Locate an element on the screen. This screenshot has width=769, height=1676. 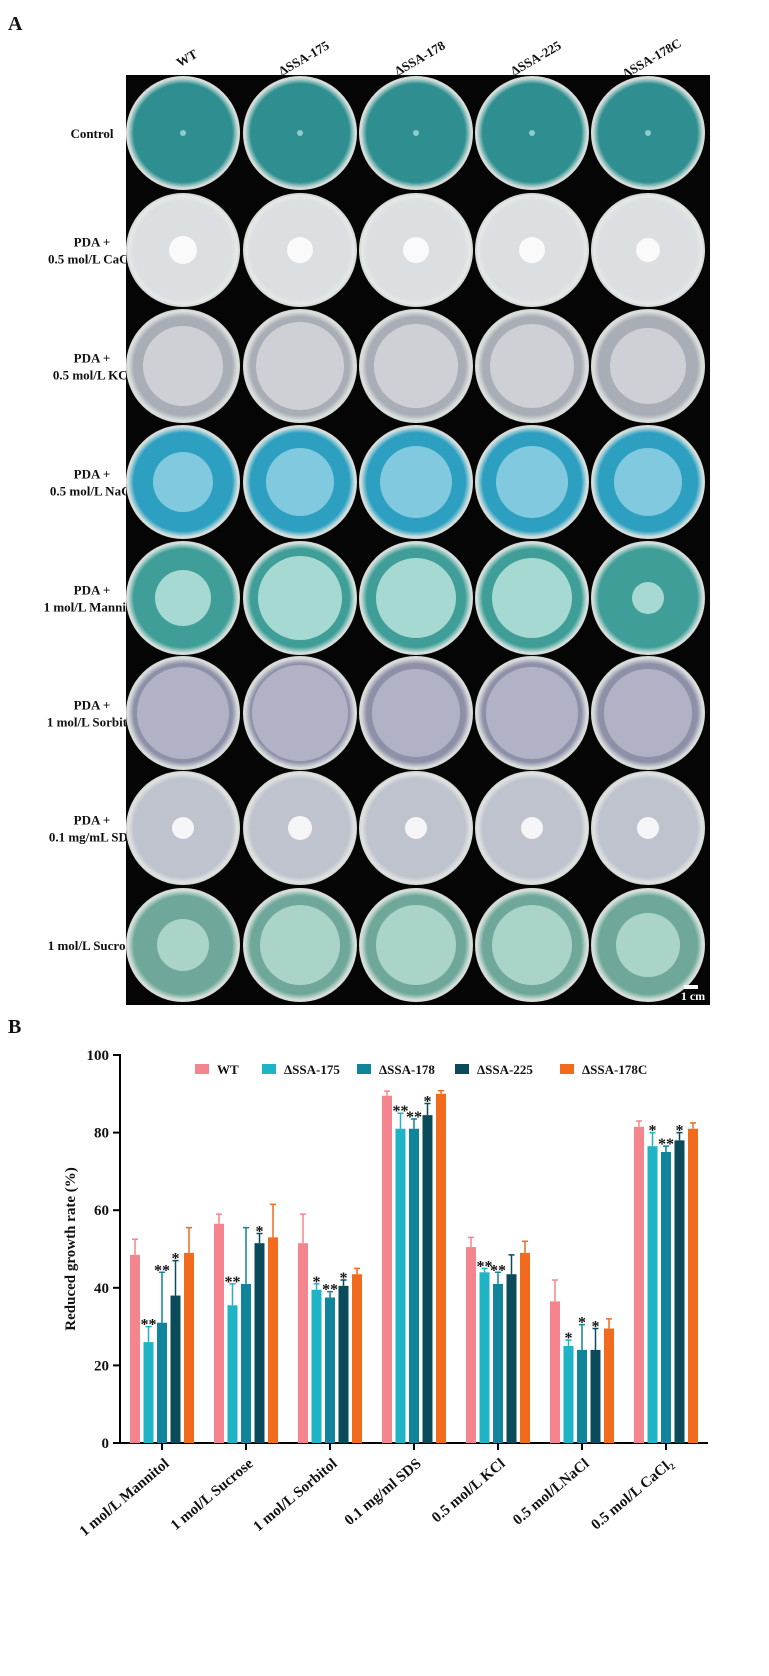
scale-bar is located at coordinates (691, 987).